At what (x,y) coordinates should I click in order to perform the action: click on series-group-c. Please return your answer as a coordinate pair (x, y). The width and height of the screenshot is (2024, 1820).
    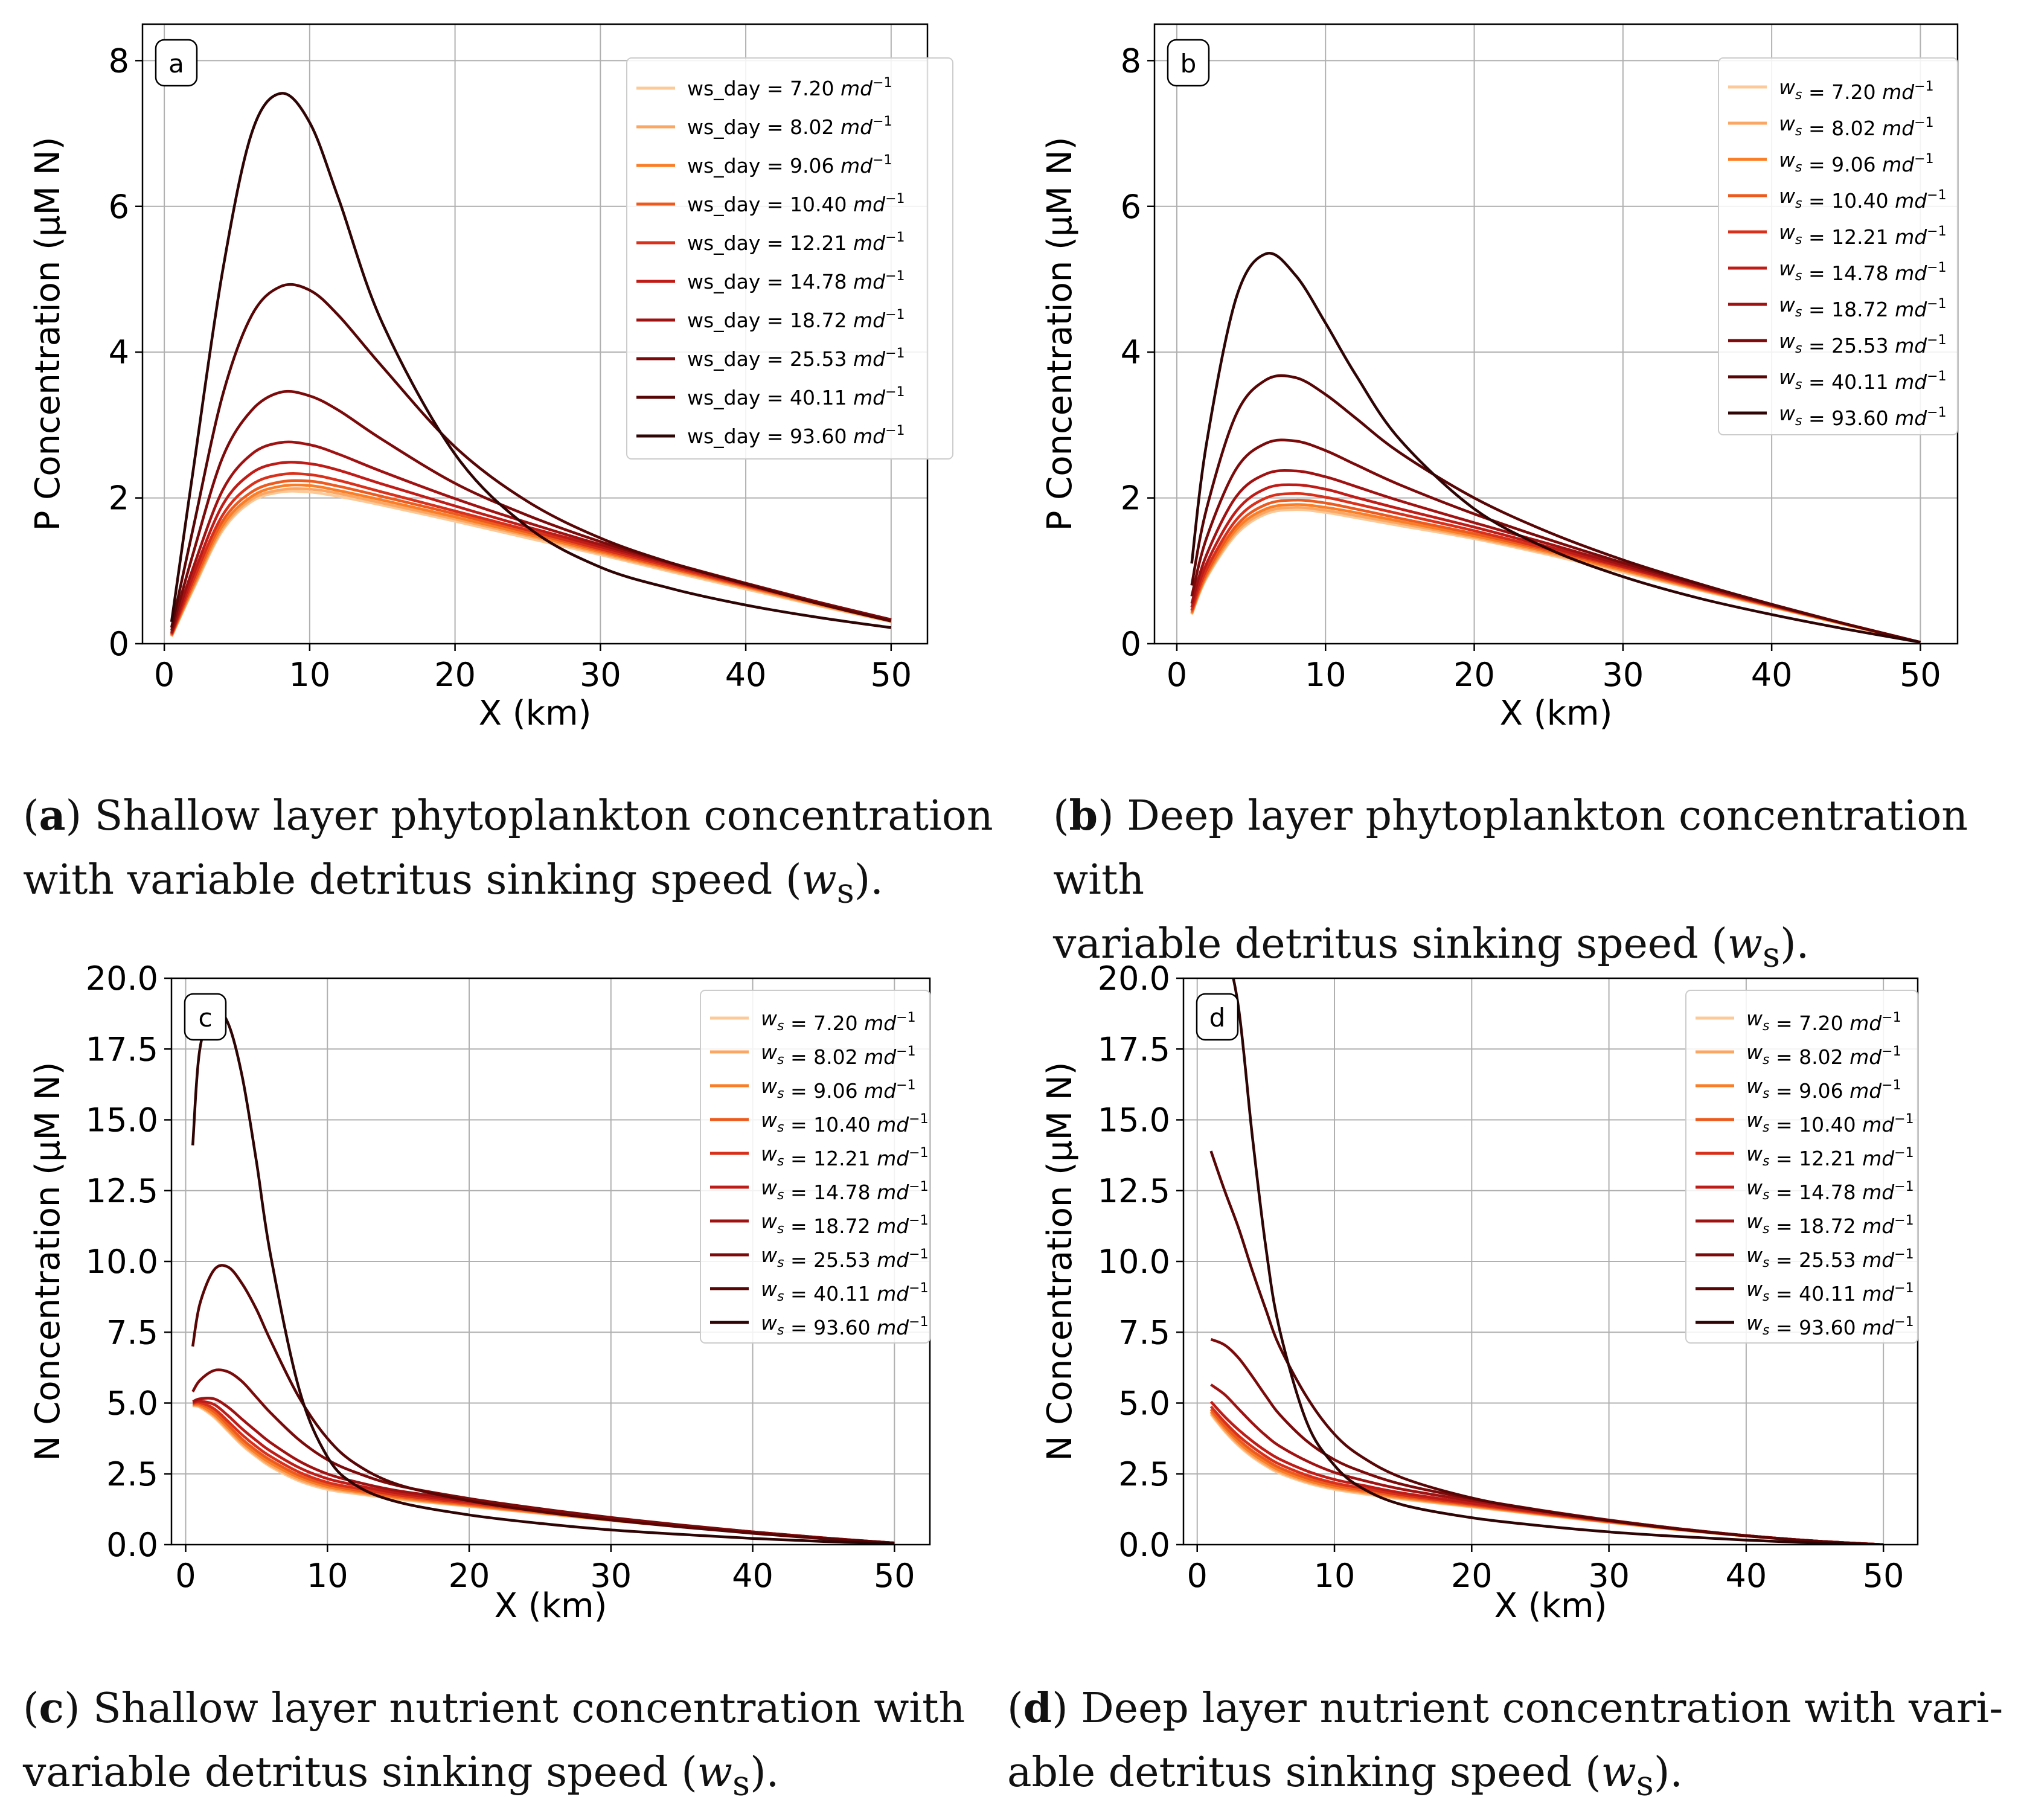
    Looking at the image, I should click on (543, 1276).